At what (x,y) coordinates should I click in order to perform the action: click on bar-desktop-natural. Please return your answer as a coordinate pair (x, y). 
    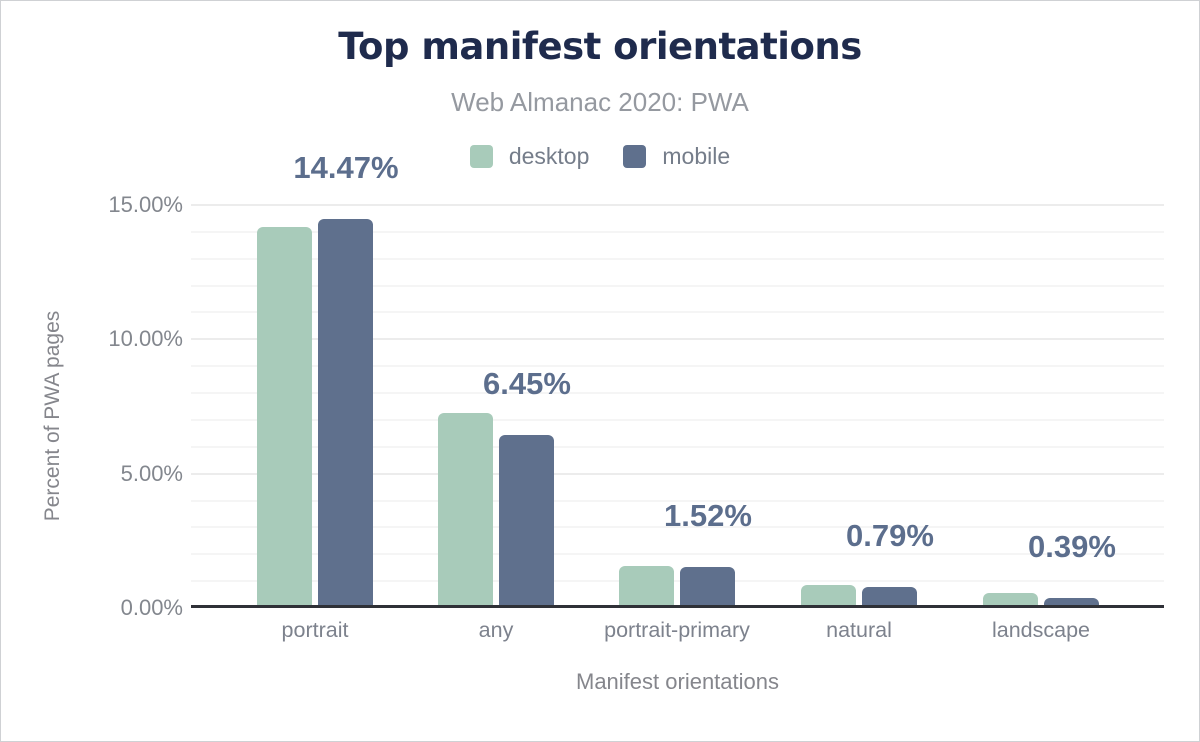
    Looking at the image, I should click on (828, 596).